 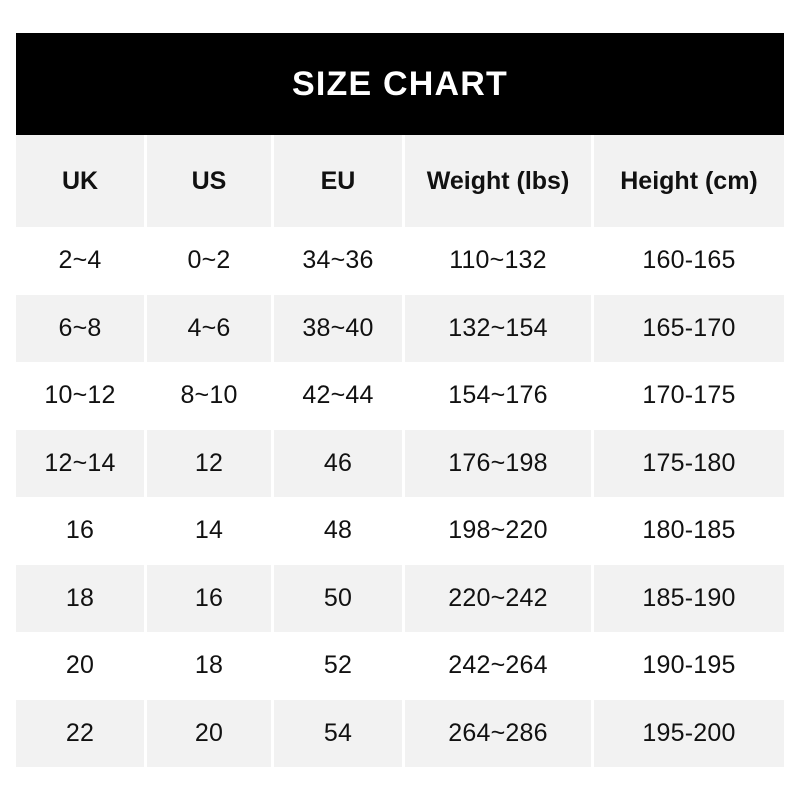 I want to click on cell-us: 4~6, so click(x=210, y=328).